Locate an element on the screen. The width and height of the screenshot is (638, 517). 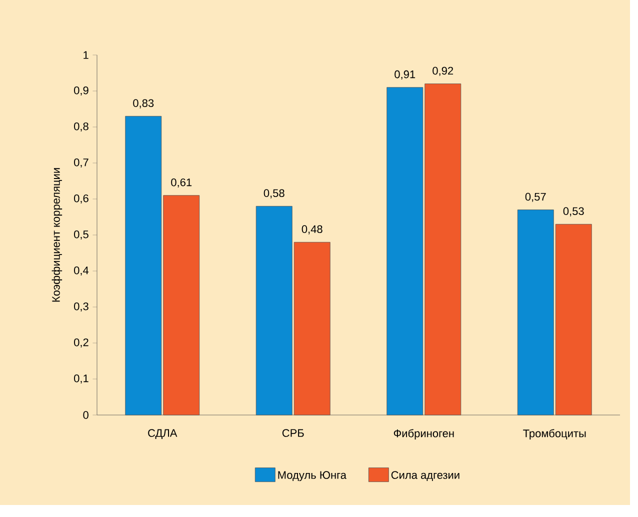
y-tick-label: 0 is located at coordinates (85, 415).